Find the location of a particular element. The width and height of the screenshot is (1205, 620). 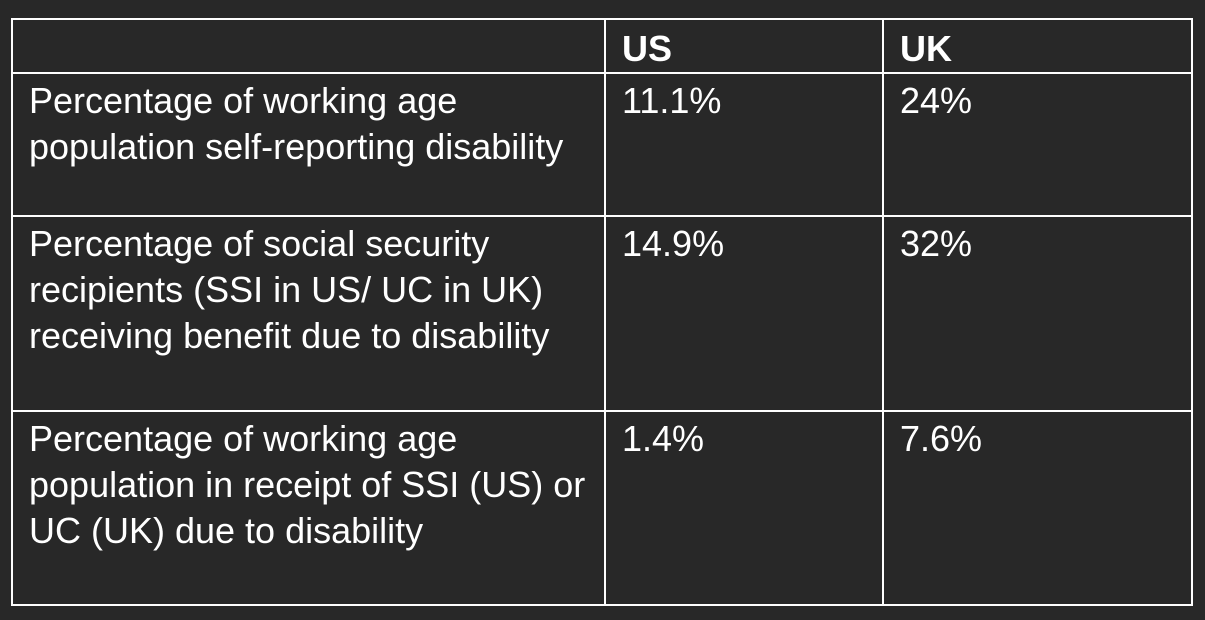

header-us: US is located at coordinates (744, 46).